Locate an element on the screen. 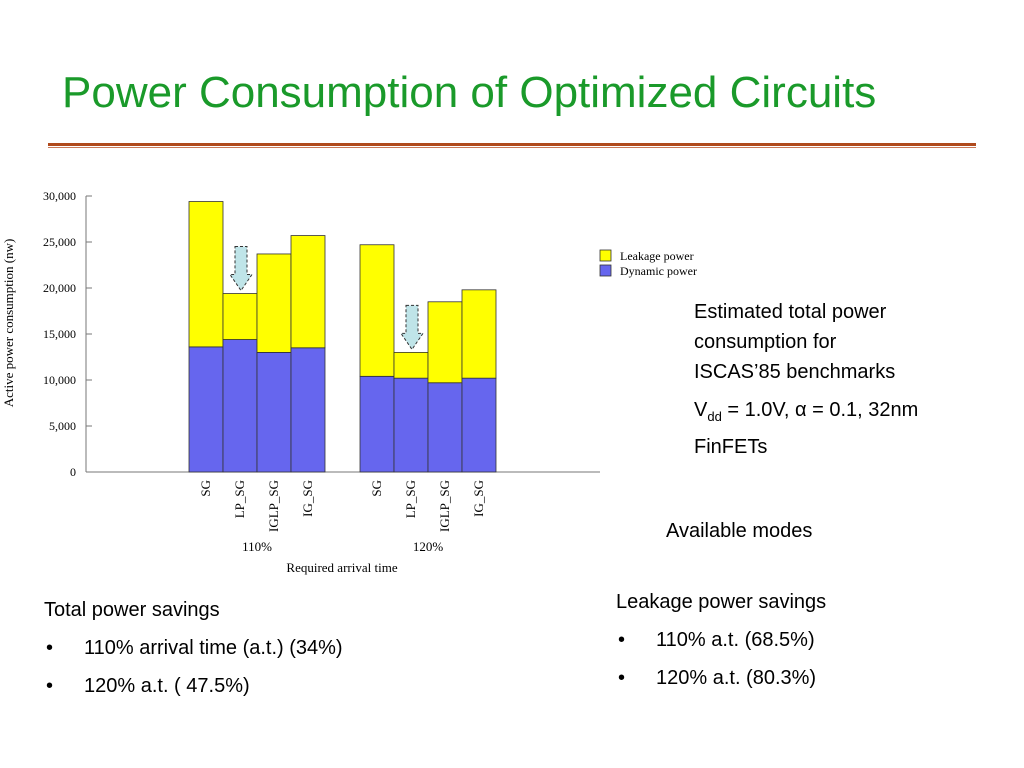 This screenshot has width=1024, height=768. vdd-v: V is located at coordinates (701, 410).